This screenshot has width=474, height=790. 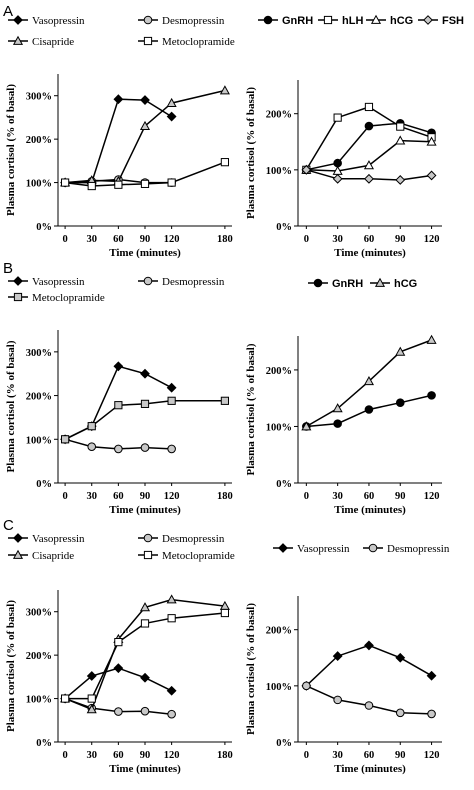 I want to click on legend-marker-gnrh, so click(x=318, y=283).